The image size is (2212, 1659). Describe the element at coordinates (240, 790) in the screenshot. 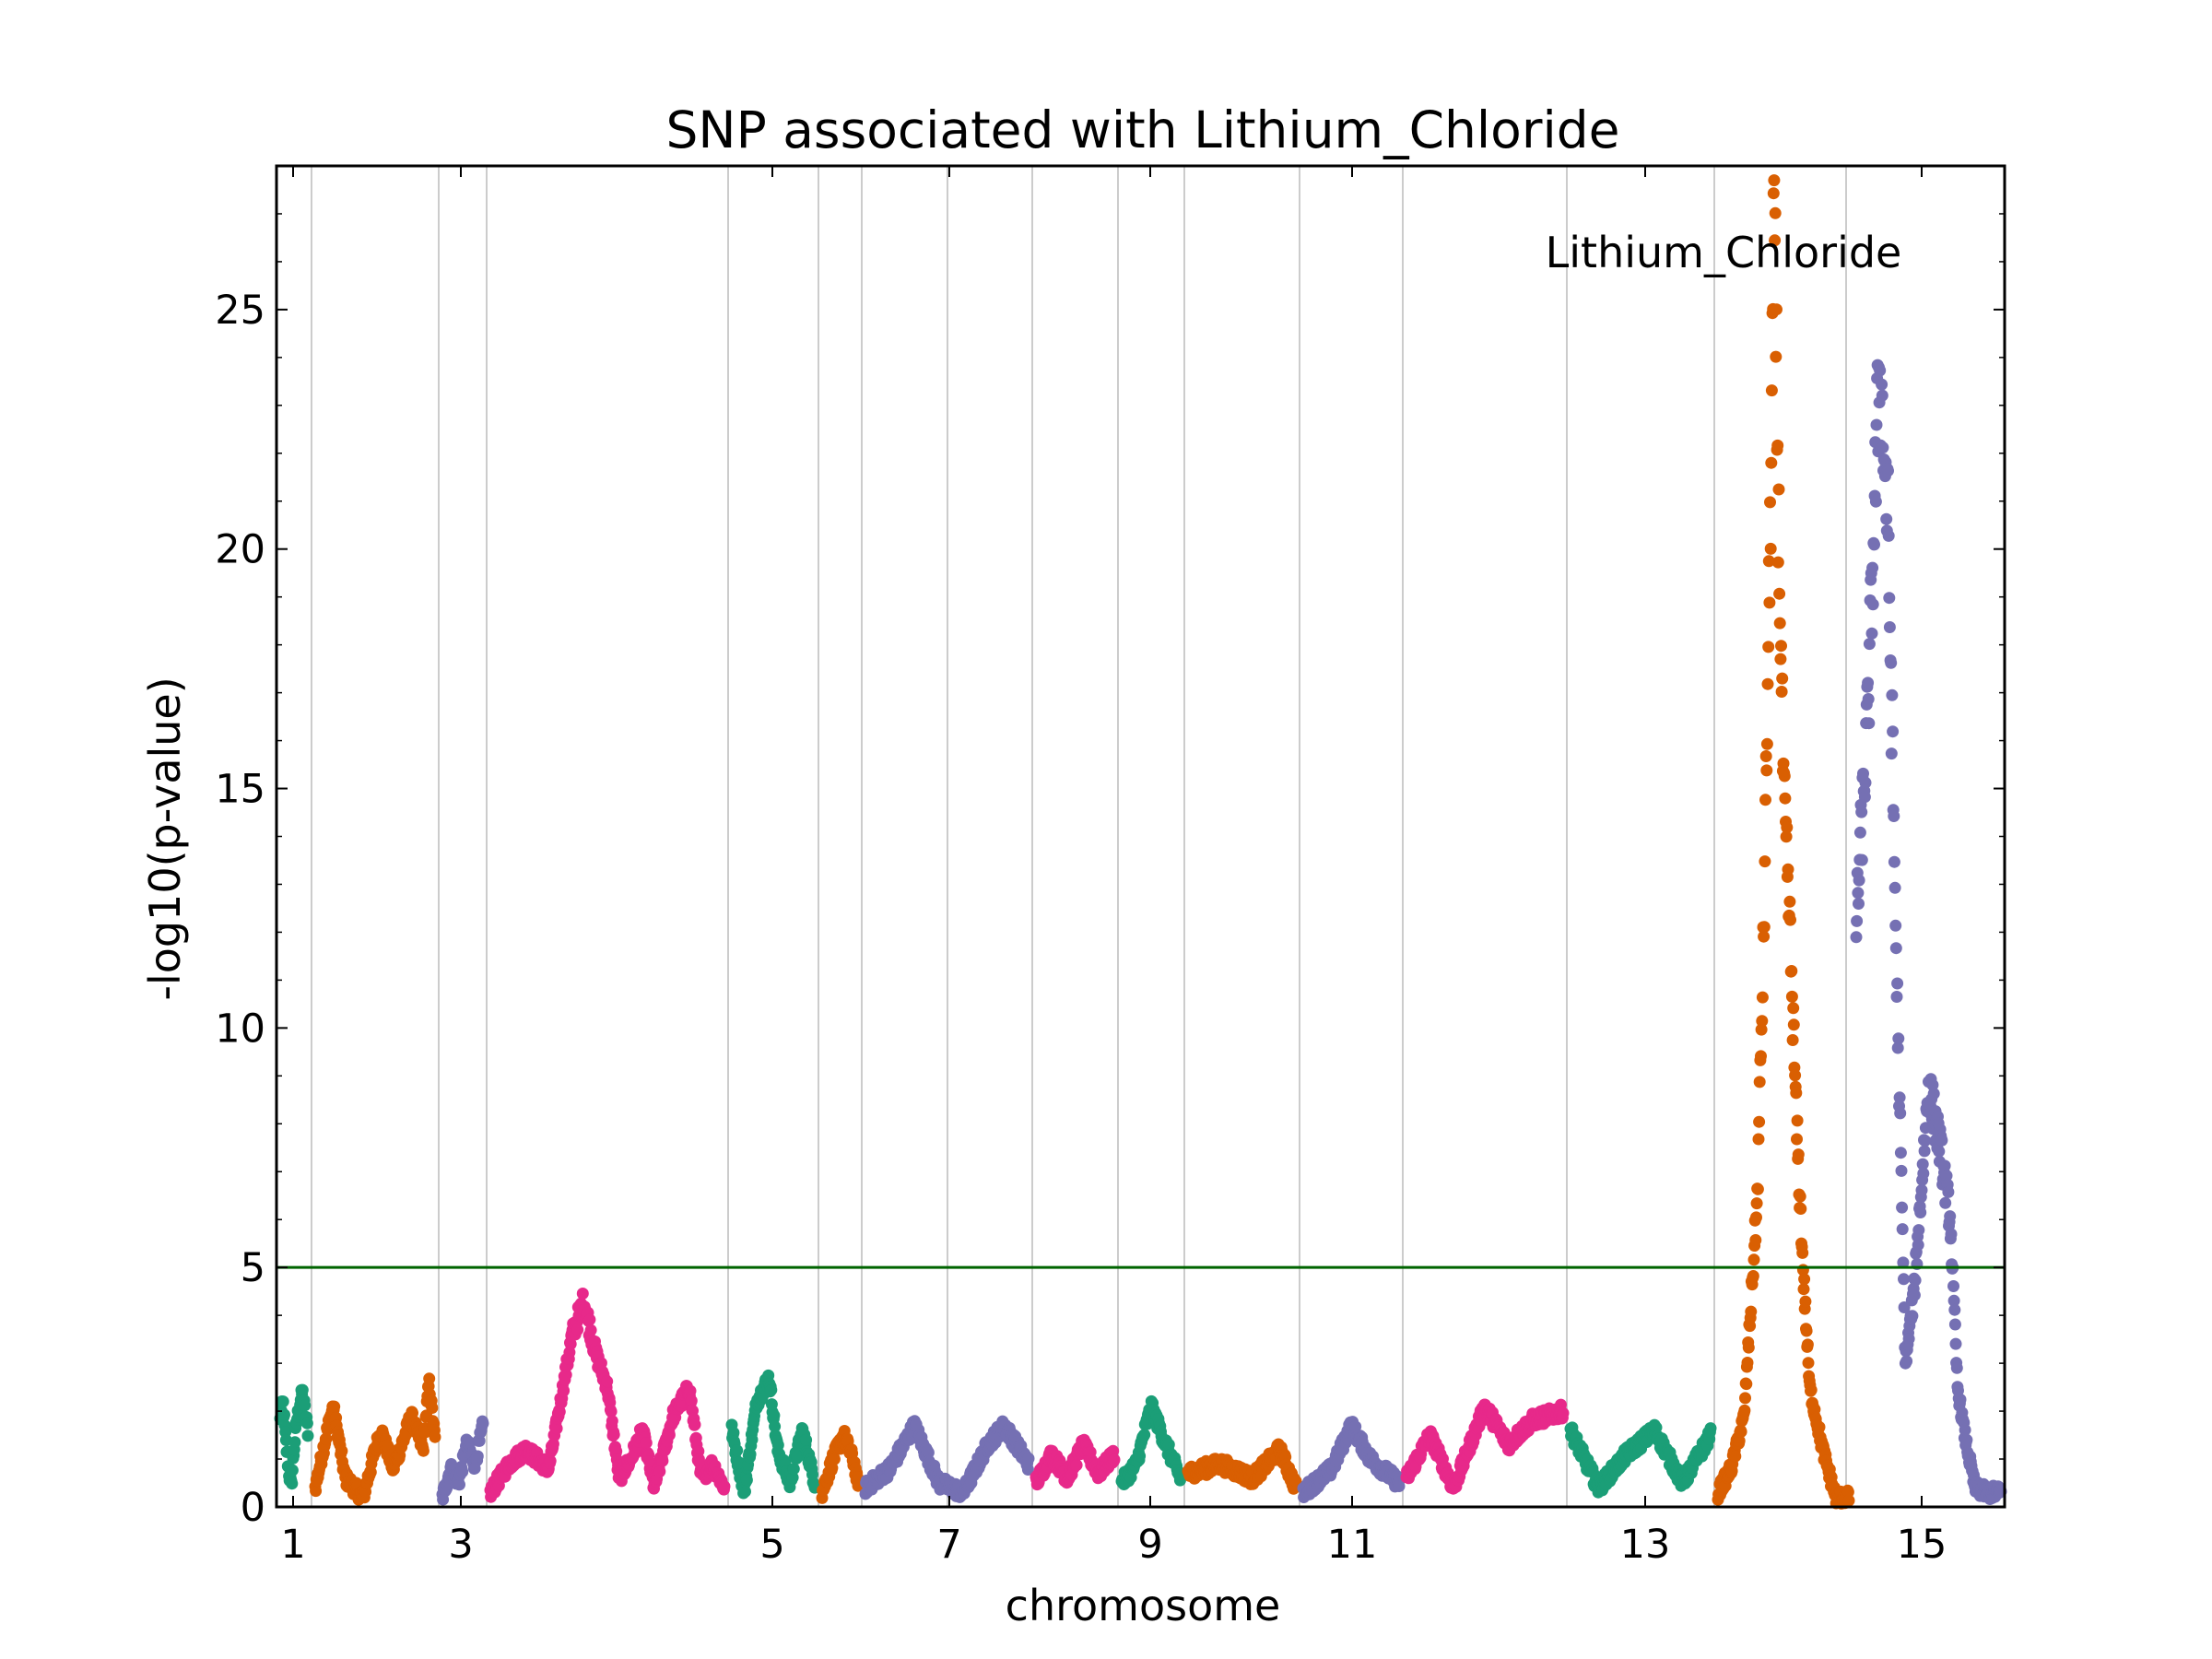

I see `y-tick-label: 15` at that location.